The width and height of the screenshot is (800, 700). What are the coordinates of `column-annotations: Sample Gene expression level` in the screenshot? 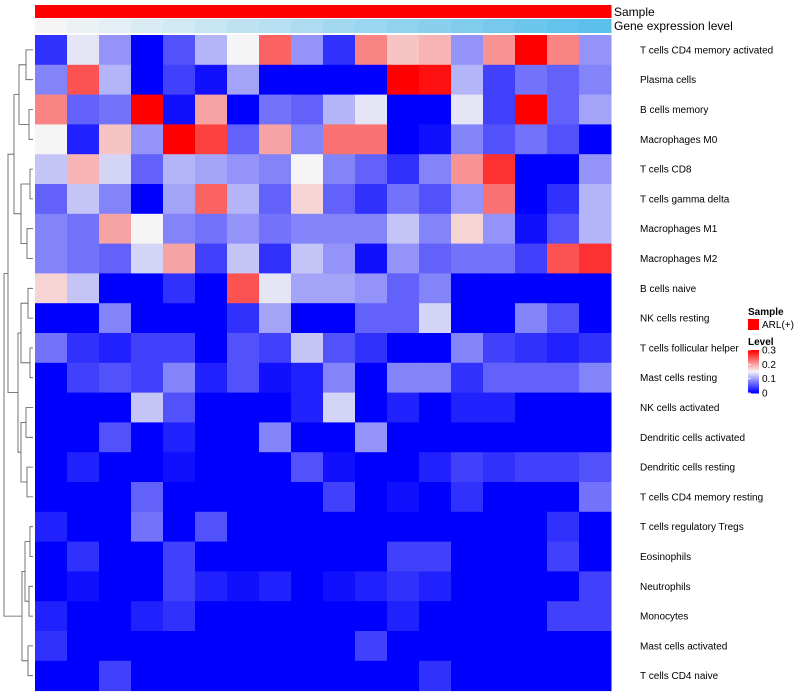 It's located at (384, 19).